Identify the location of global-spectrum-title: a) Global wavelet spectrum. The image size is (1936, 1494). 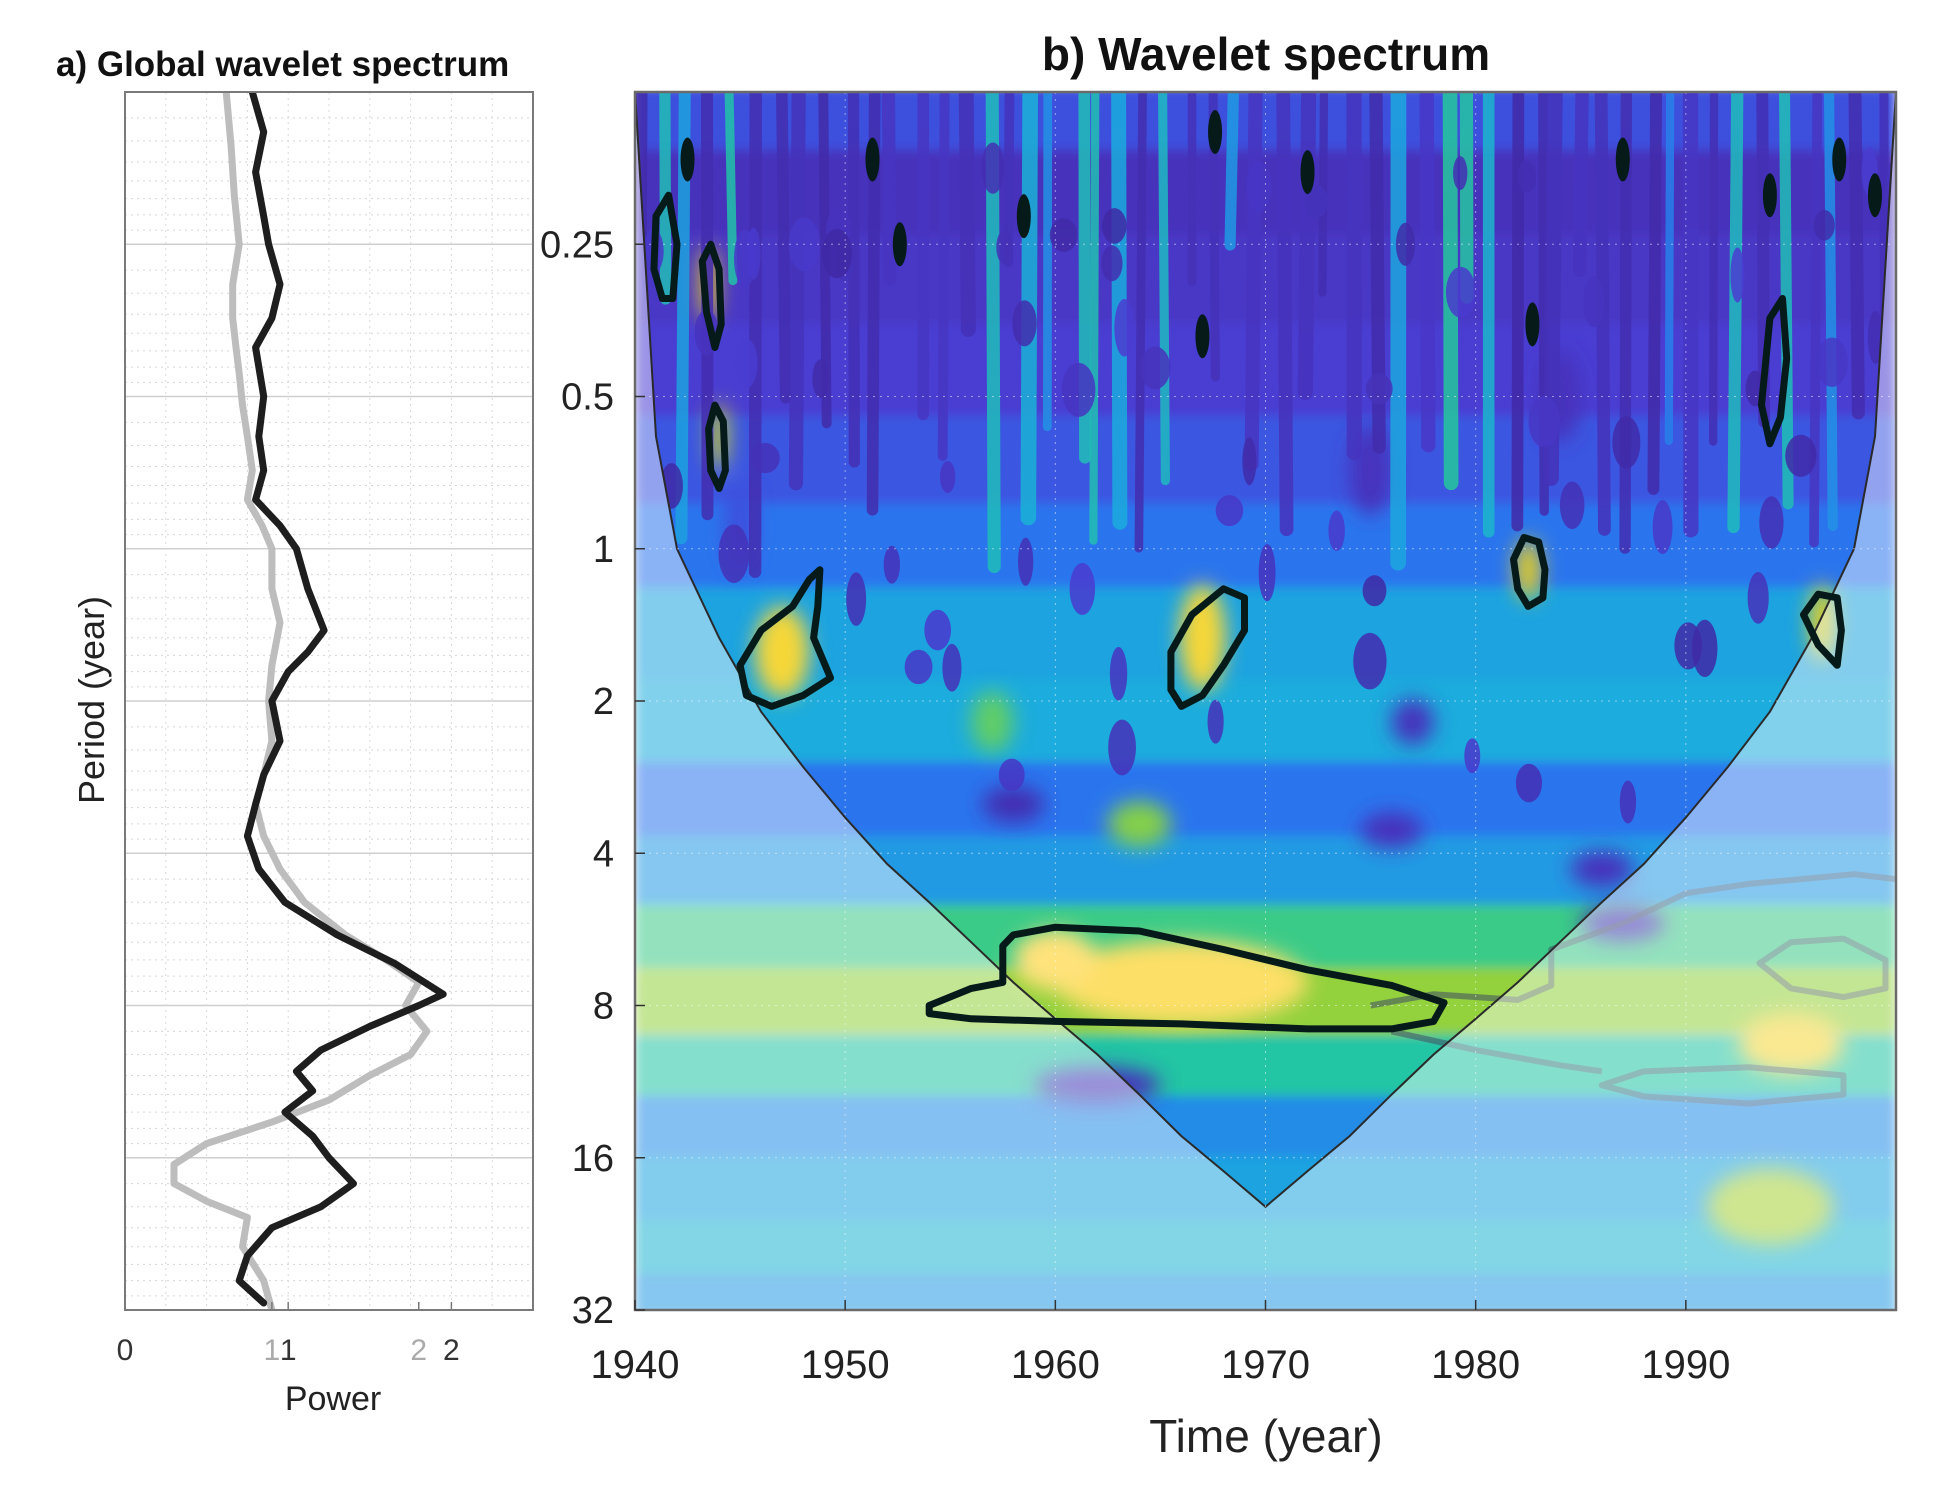
(282, 64).